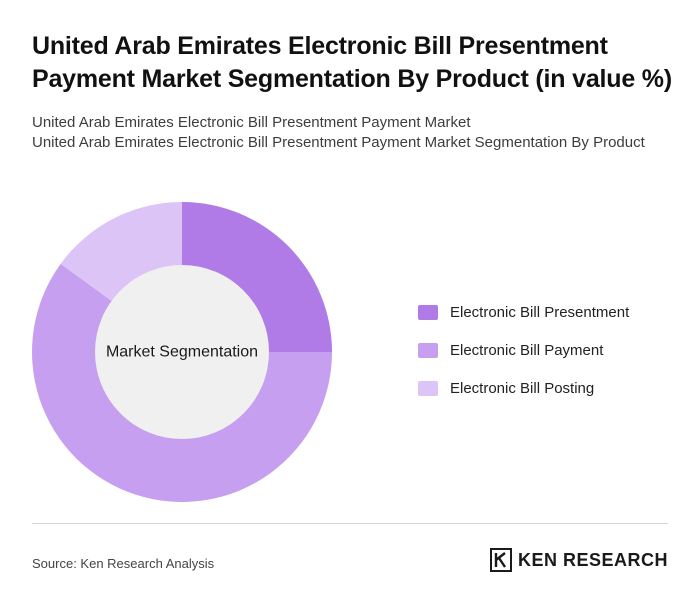 The height and width of the screenshot is (610, 700). Describe the element at coordinates (527, 350) in the screenshot. I see `legend-label-2: Electronic Bill Payment` at that location.